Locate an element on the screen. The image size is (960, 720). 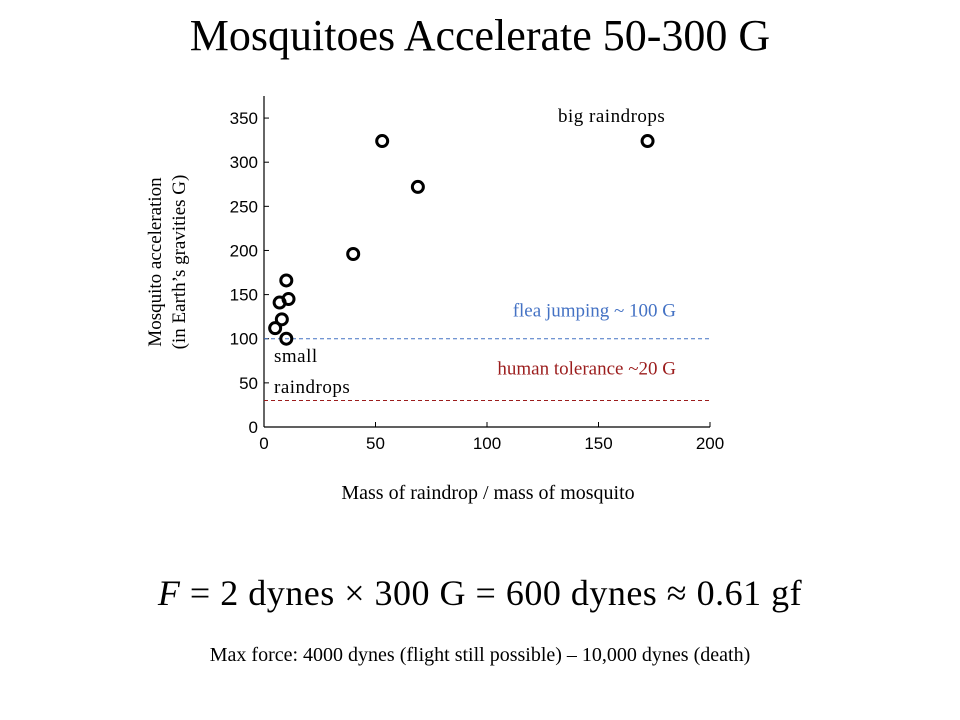
x-tick-label: 50 is located at coordinates (375, 443).